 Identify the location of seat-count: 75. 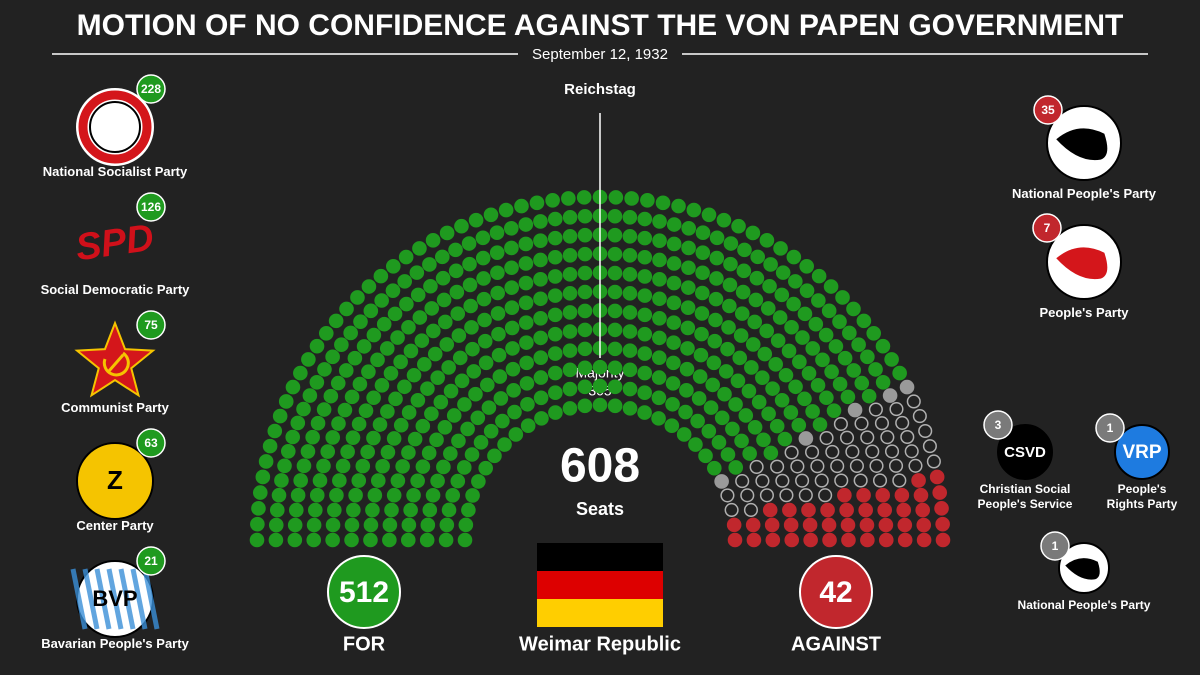
(151, 325).